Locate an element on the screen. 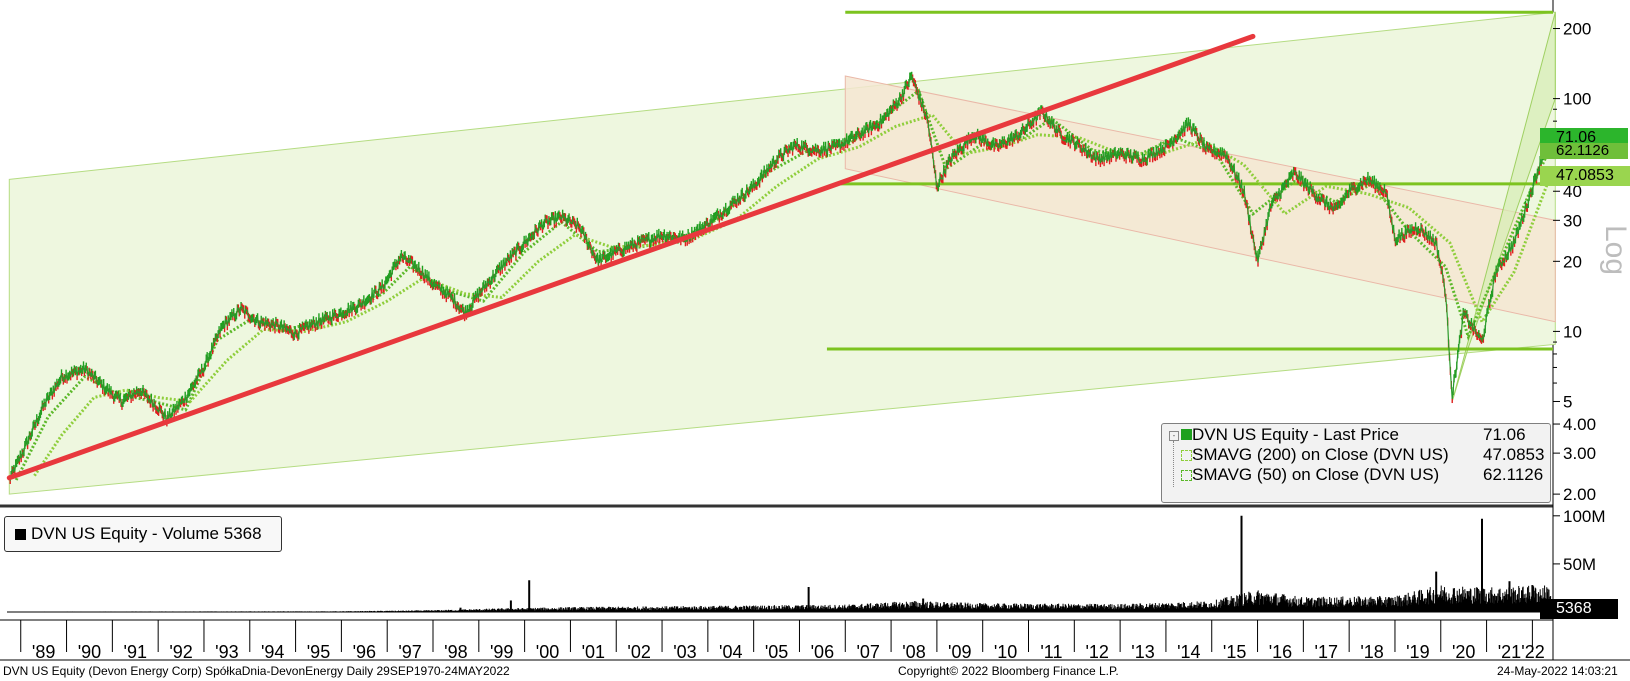  x-tick-label-8: '97 is located at coordinates (409, 652).